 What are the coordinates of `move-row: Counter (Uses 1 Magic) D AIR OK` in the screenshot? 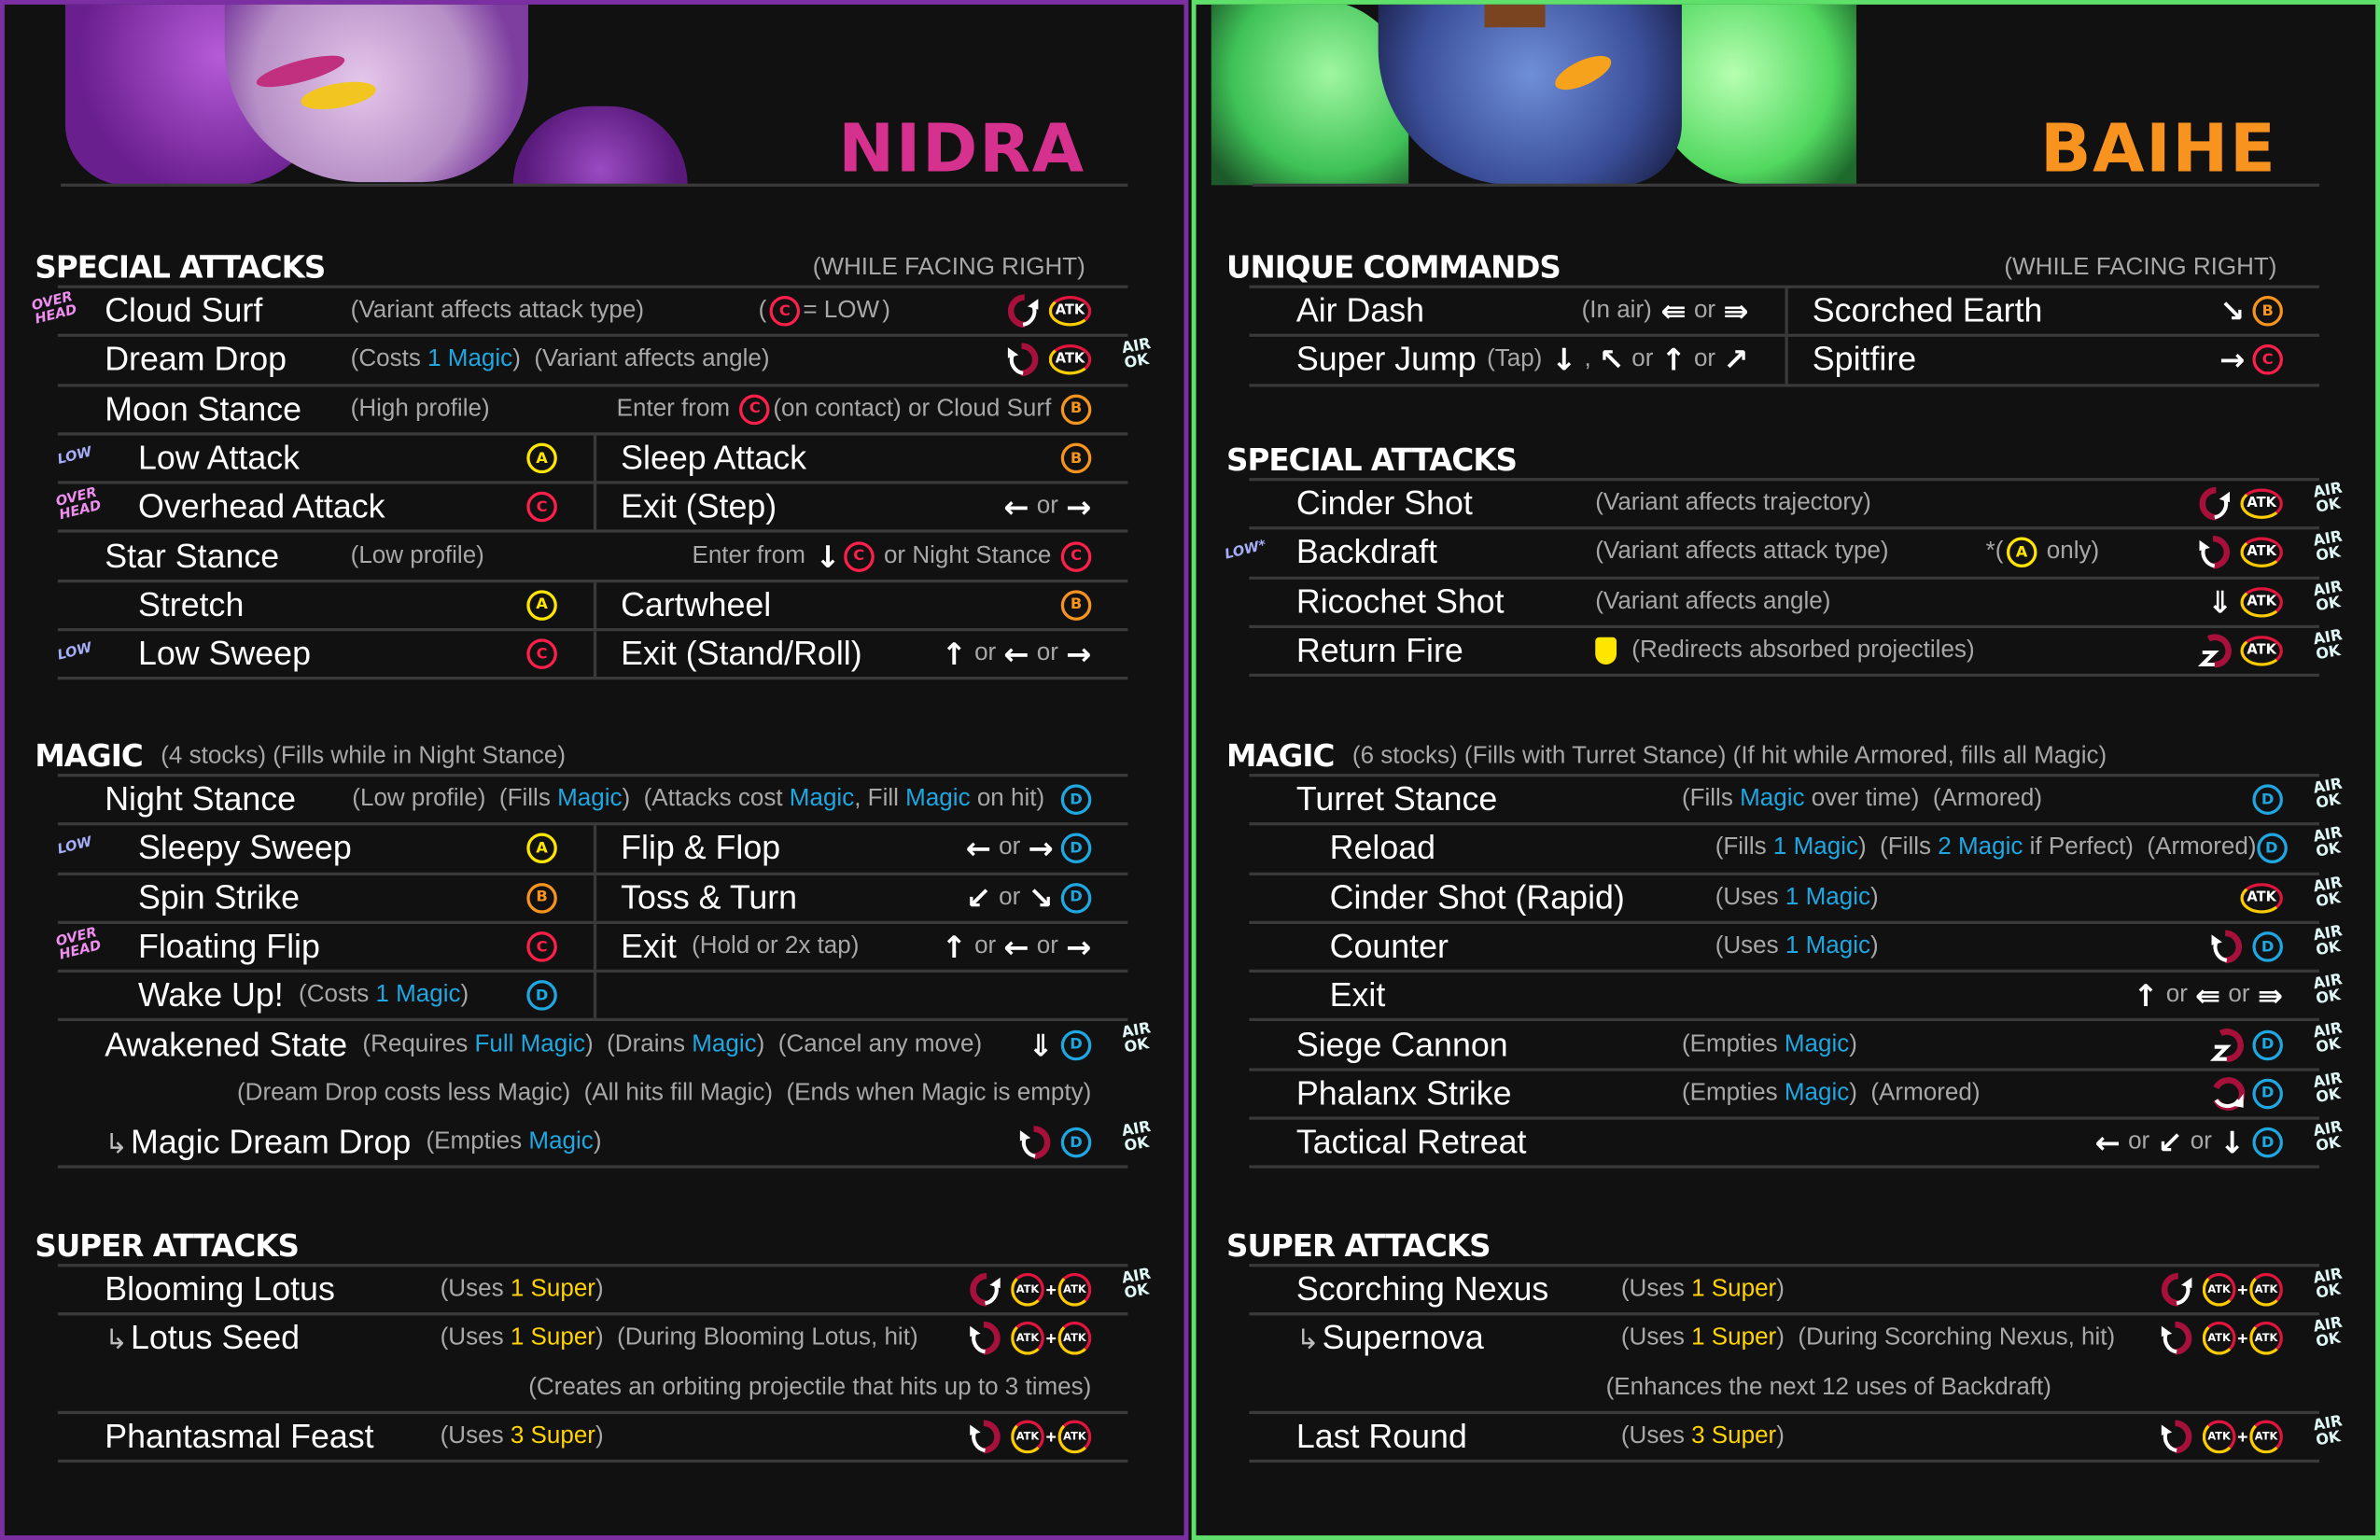 It's located at (1796, 948).